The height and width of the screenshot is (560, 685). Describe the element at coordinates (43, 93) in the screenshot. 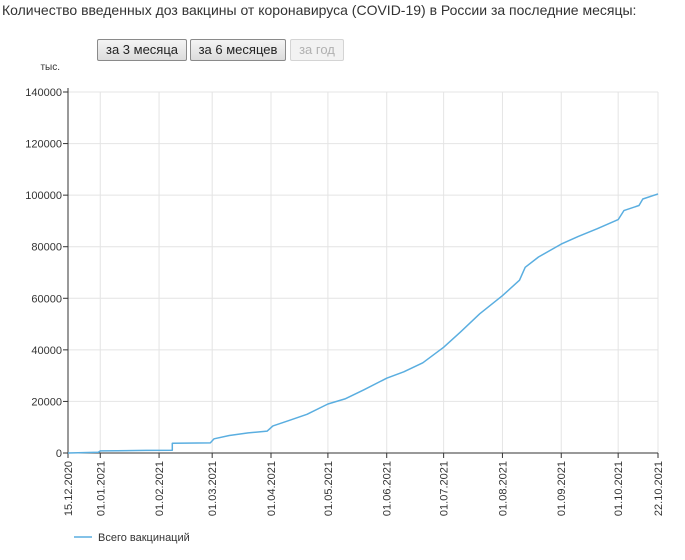

I see `y-tick-label: 140000` at that location.